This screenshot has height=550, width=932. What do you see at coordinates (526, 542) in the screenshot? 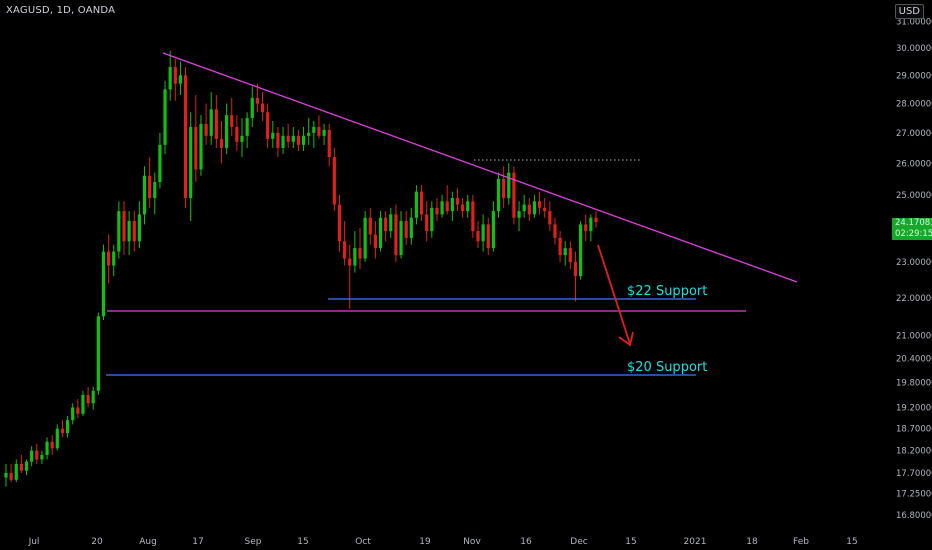
I see `x-tick-label: 16` at bounding box center [526, 542].